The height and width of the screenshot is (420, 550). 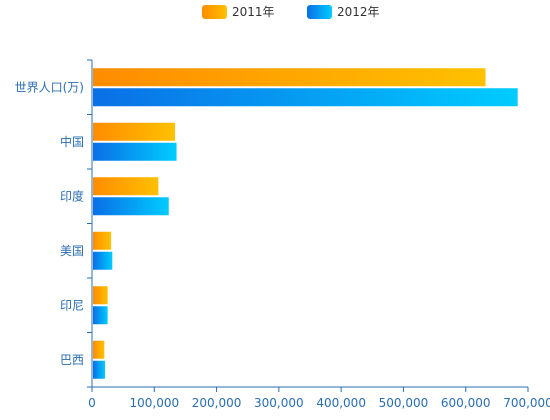 I want to click on category-label: 世界人口(万), so click(x=49, y=87).